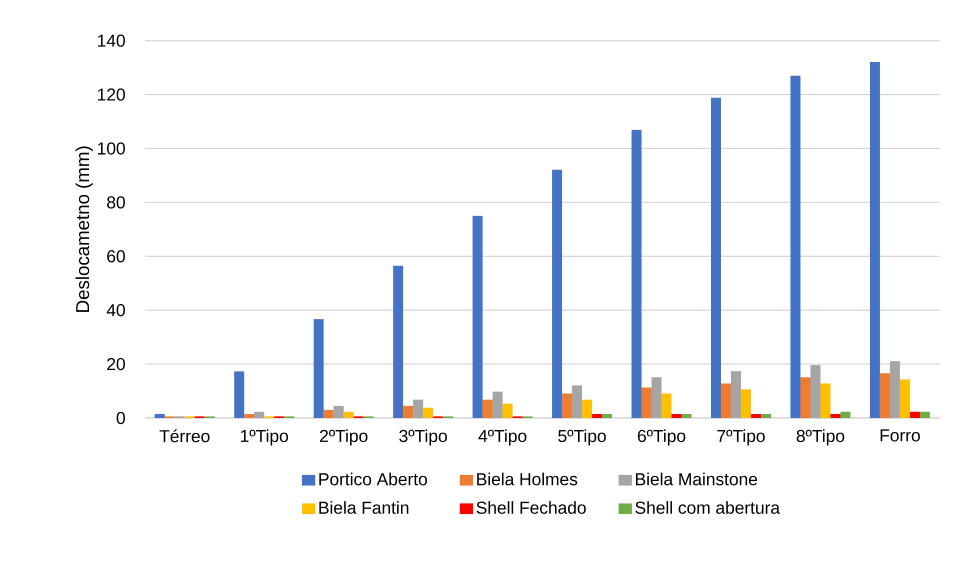  Describe the element at coordinates (662, 437) in the screenshot. I see `x-tick-label: 6ºTipo` at that location.